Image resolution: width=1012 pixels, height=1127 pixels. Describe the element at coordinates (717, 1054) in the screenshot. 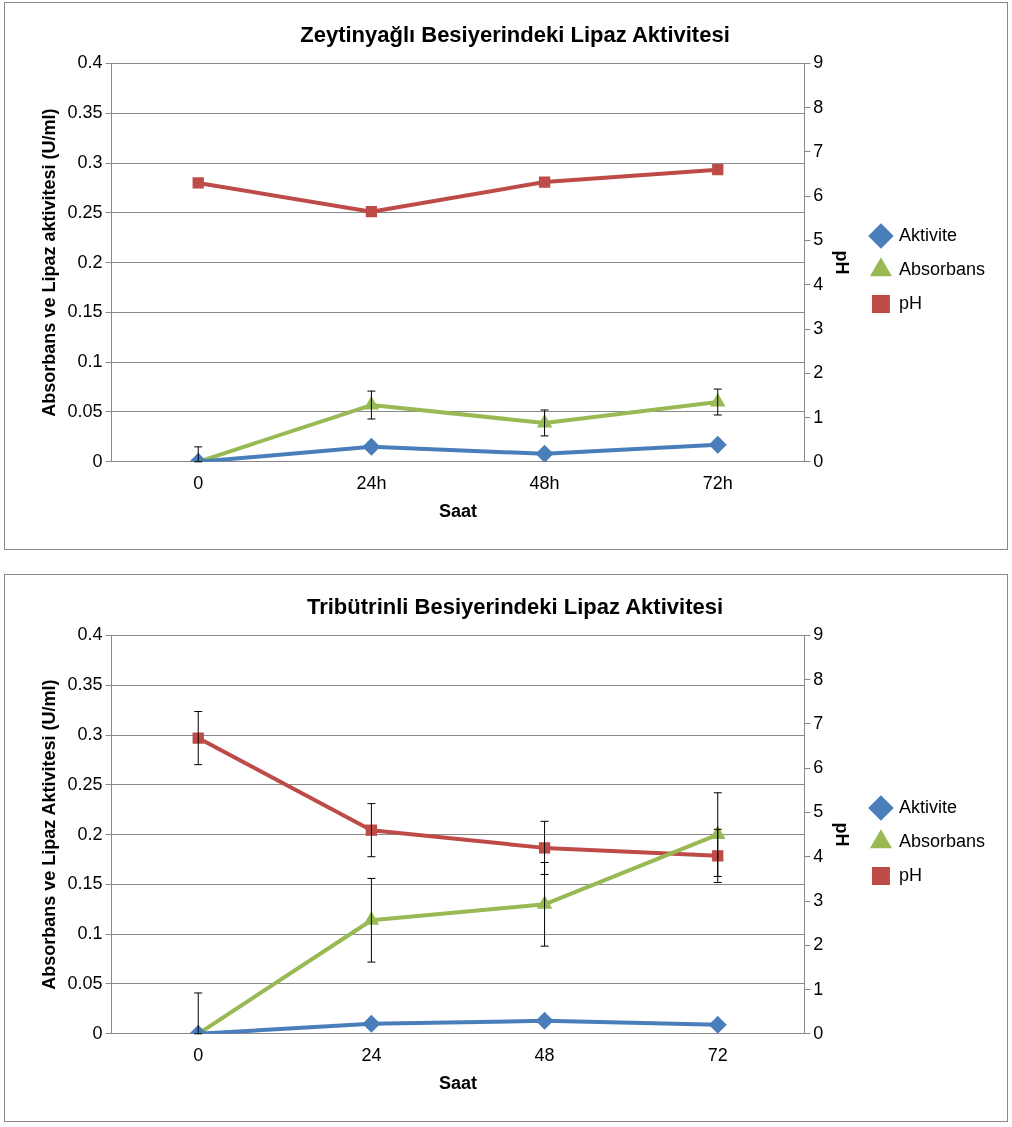

I see `x-tick-label: 72` at that location.